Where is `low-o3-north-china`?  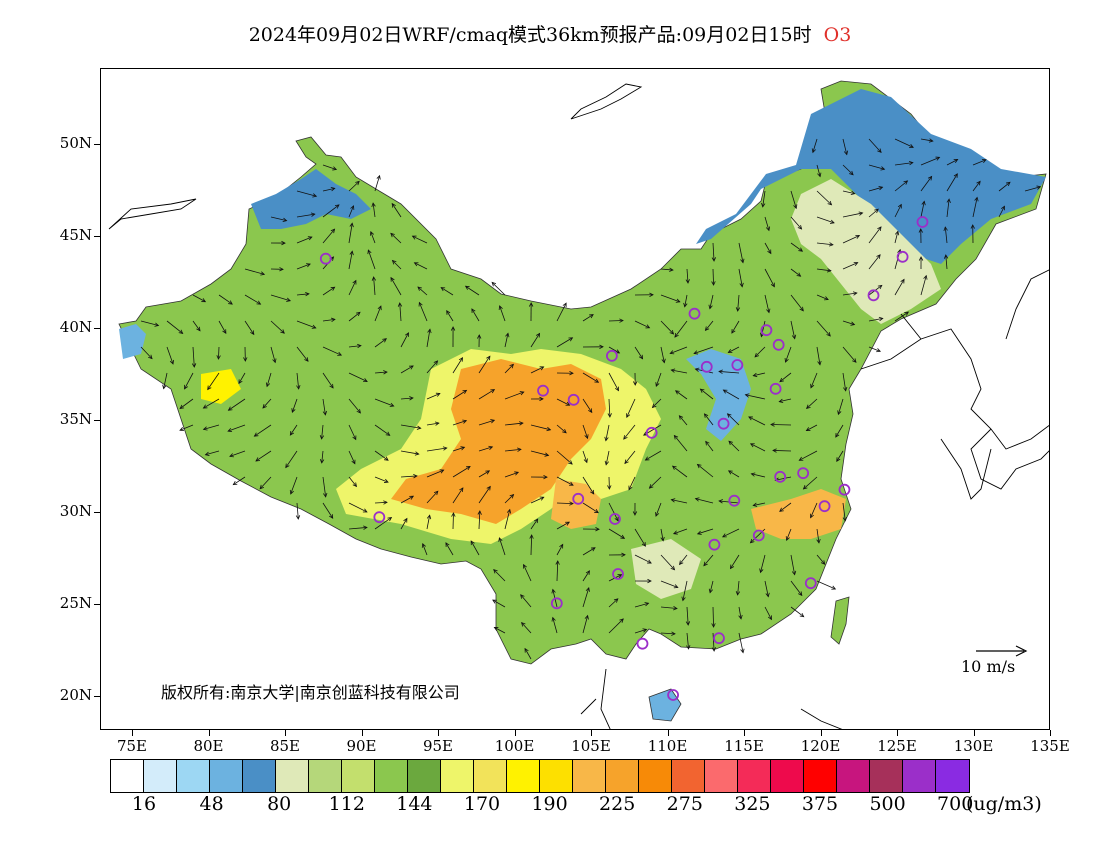 low-o3-north-china is located at coordinates (718, 395).